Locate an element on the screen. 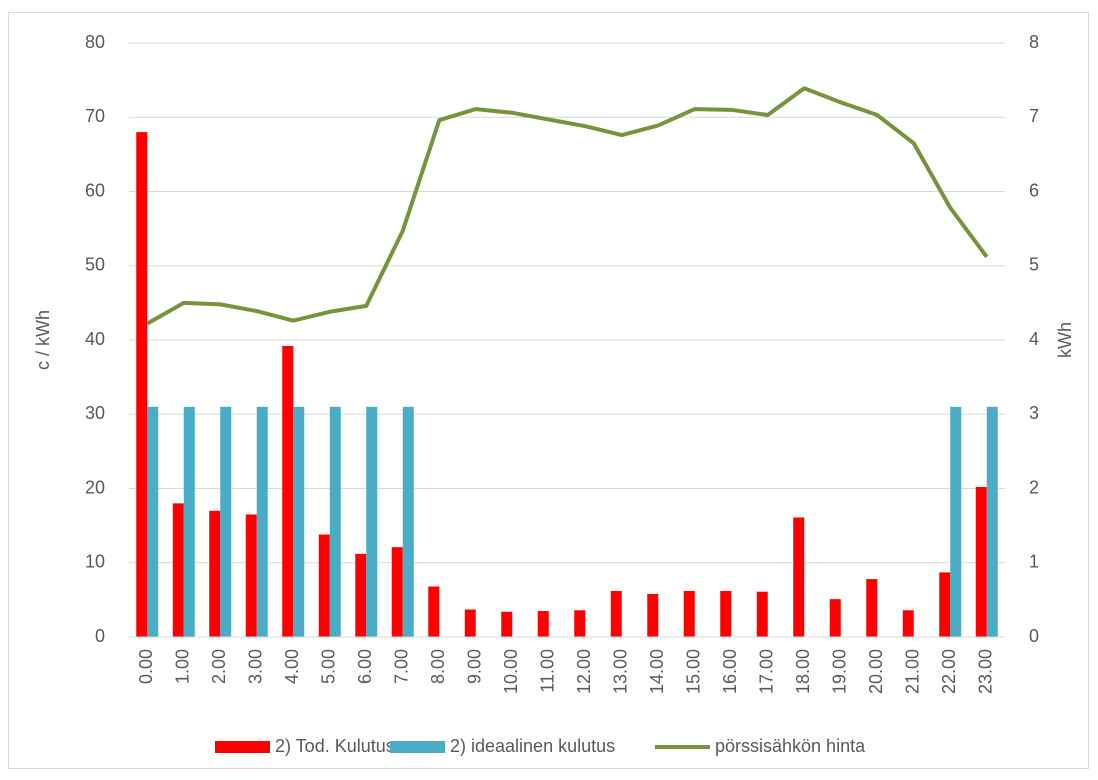  x-tick-label: 4.00 is located at coordinates (292, 666).